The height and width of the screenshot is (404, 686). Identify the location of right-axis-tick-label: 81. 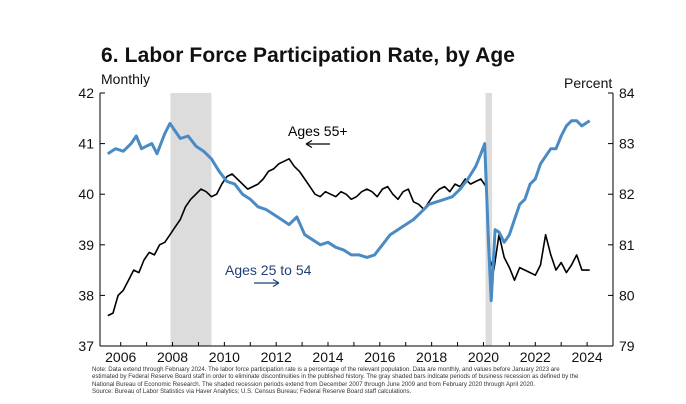
(627, 245).